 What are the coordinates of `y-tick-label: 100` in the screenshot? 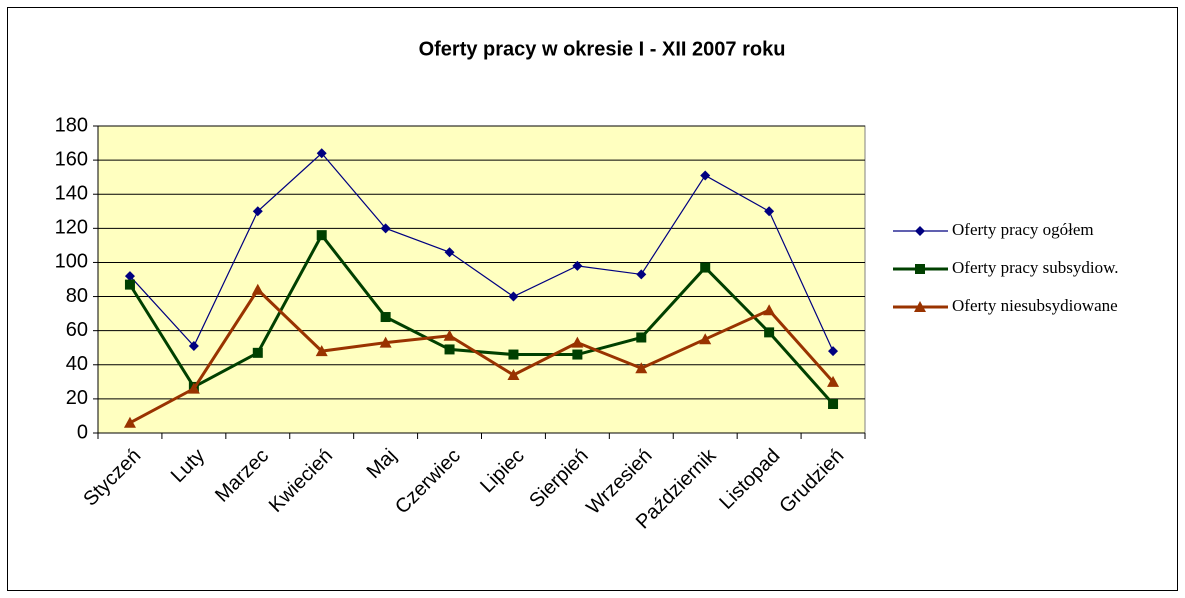 It's located at (71, 262).